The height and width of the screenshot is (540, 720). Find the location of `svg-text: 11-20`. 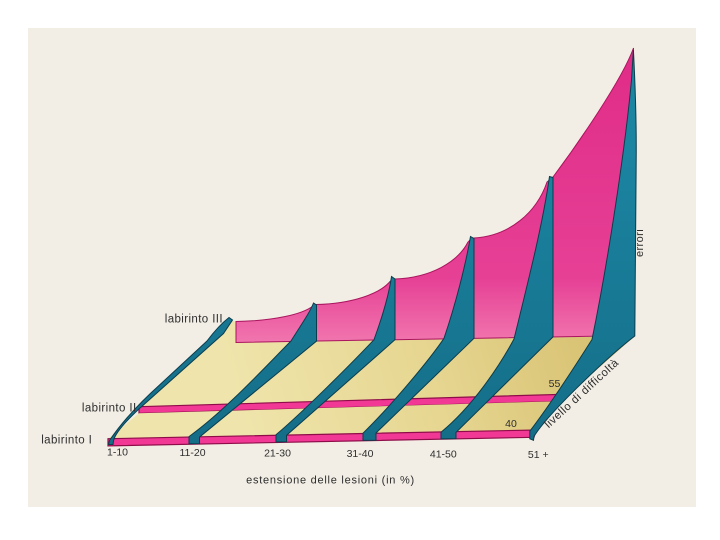

svg-text: 11-20 is located at coordinates (192, 453).